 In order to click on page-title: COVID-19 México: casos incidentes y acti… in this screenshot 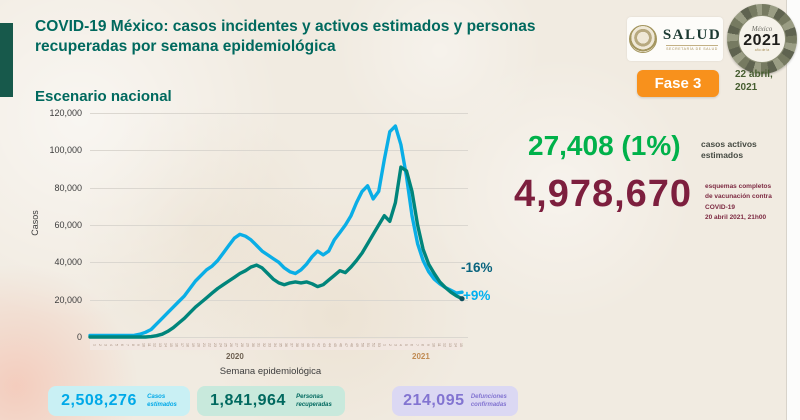, I will do `click(285, 37)`.